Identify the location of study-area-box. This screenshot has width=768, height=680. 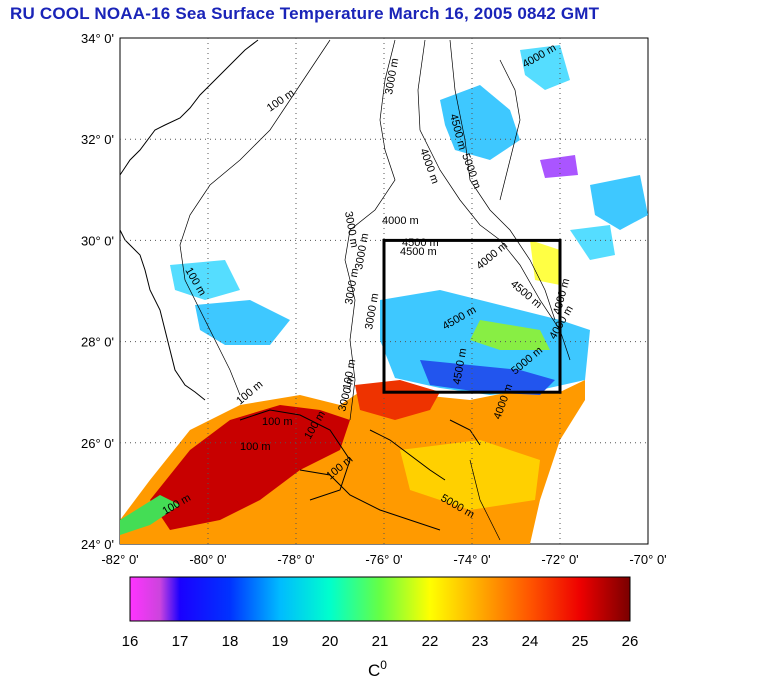
(472, 316).